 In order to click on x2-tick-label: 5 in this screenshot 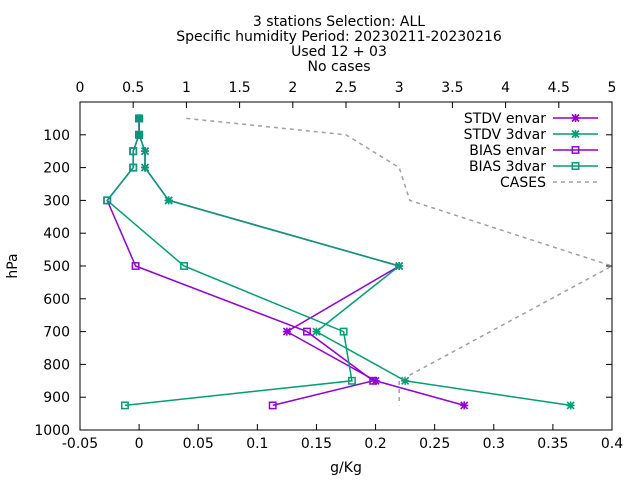, I will do `click(612, 88)`.